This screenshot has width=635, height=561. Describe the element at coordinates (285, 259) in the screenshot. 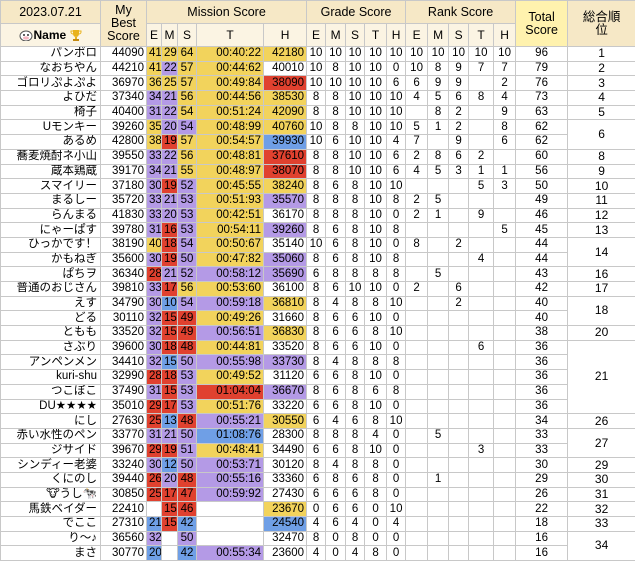

I see `mission-score: 35060` at that location.